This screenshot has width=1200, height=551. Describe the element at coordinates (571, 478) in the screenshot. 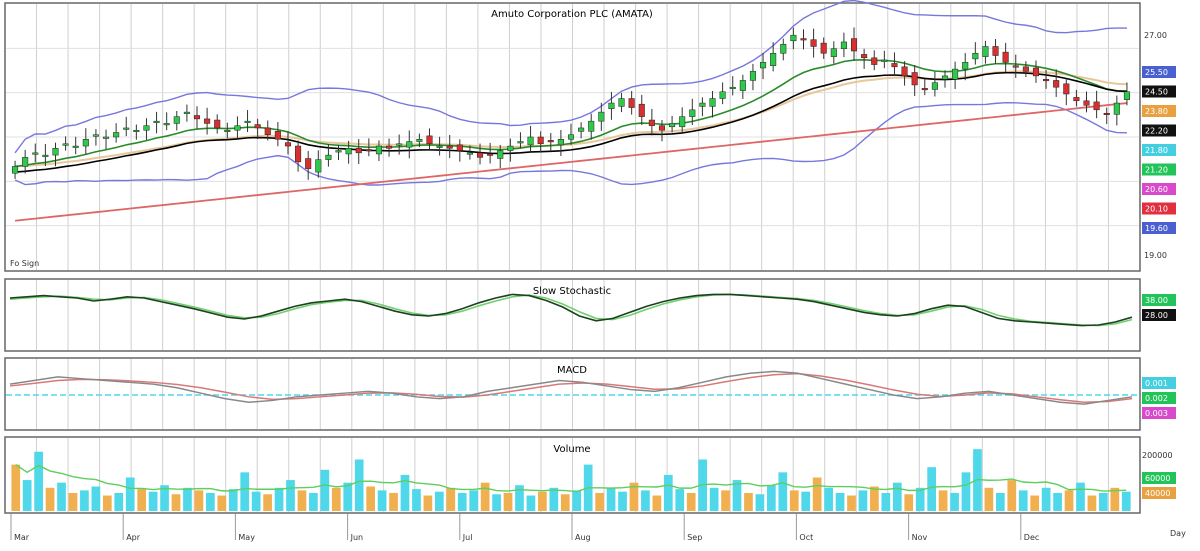

I see `volume-average-line` at that location.